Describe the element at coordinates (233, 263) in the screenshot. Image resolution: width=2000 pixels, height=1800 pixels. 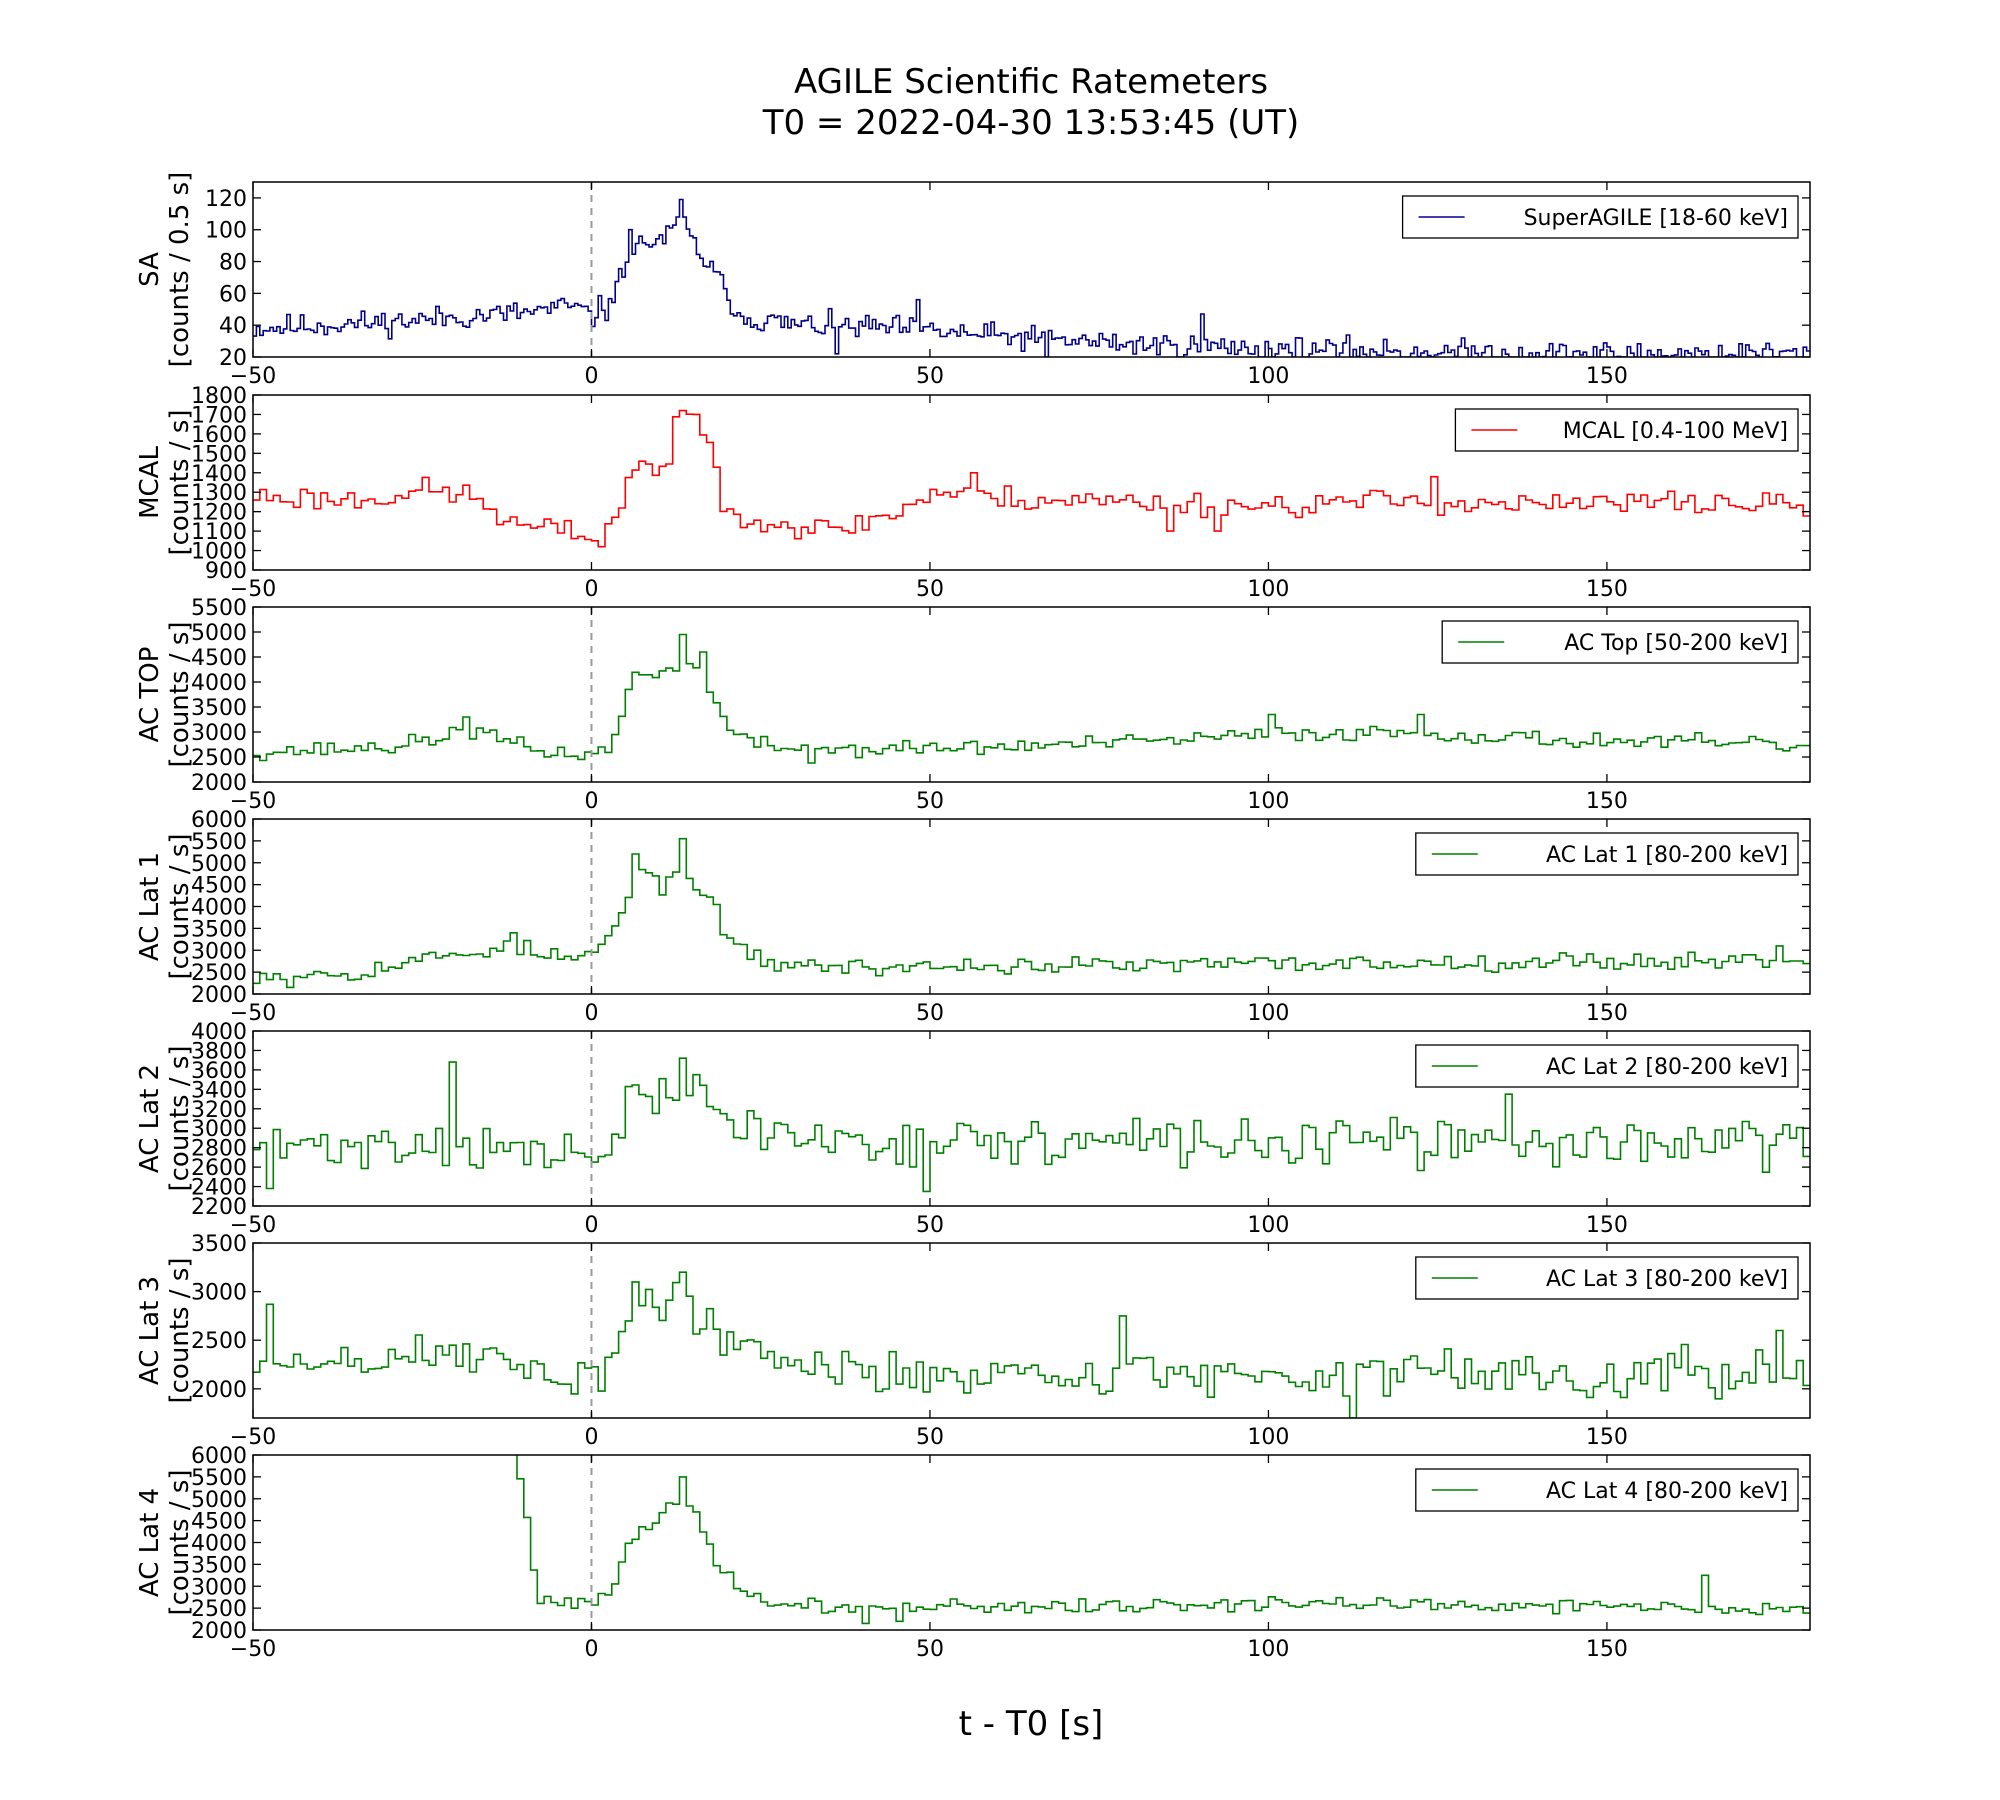
I see `y-tick-label: 80` at that location.